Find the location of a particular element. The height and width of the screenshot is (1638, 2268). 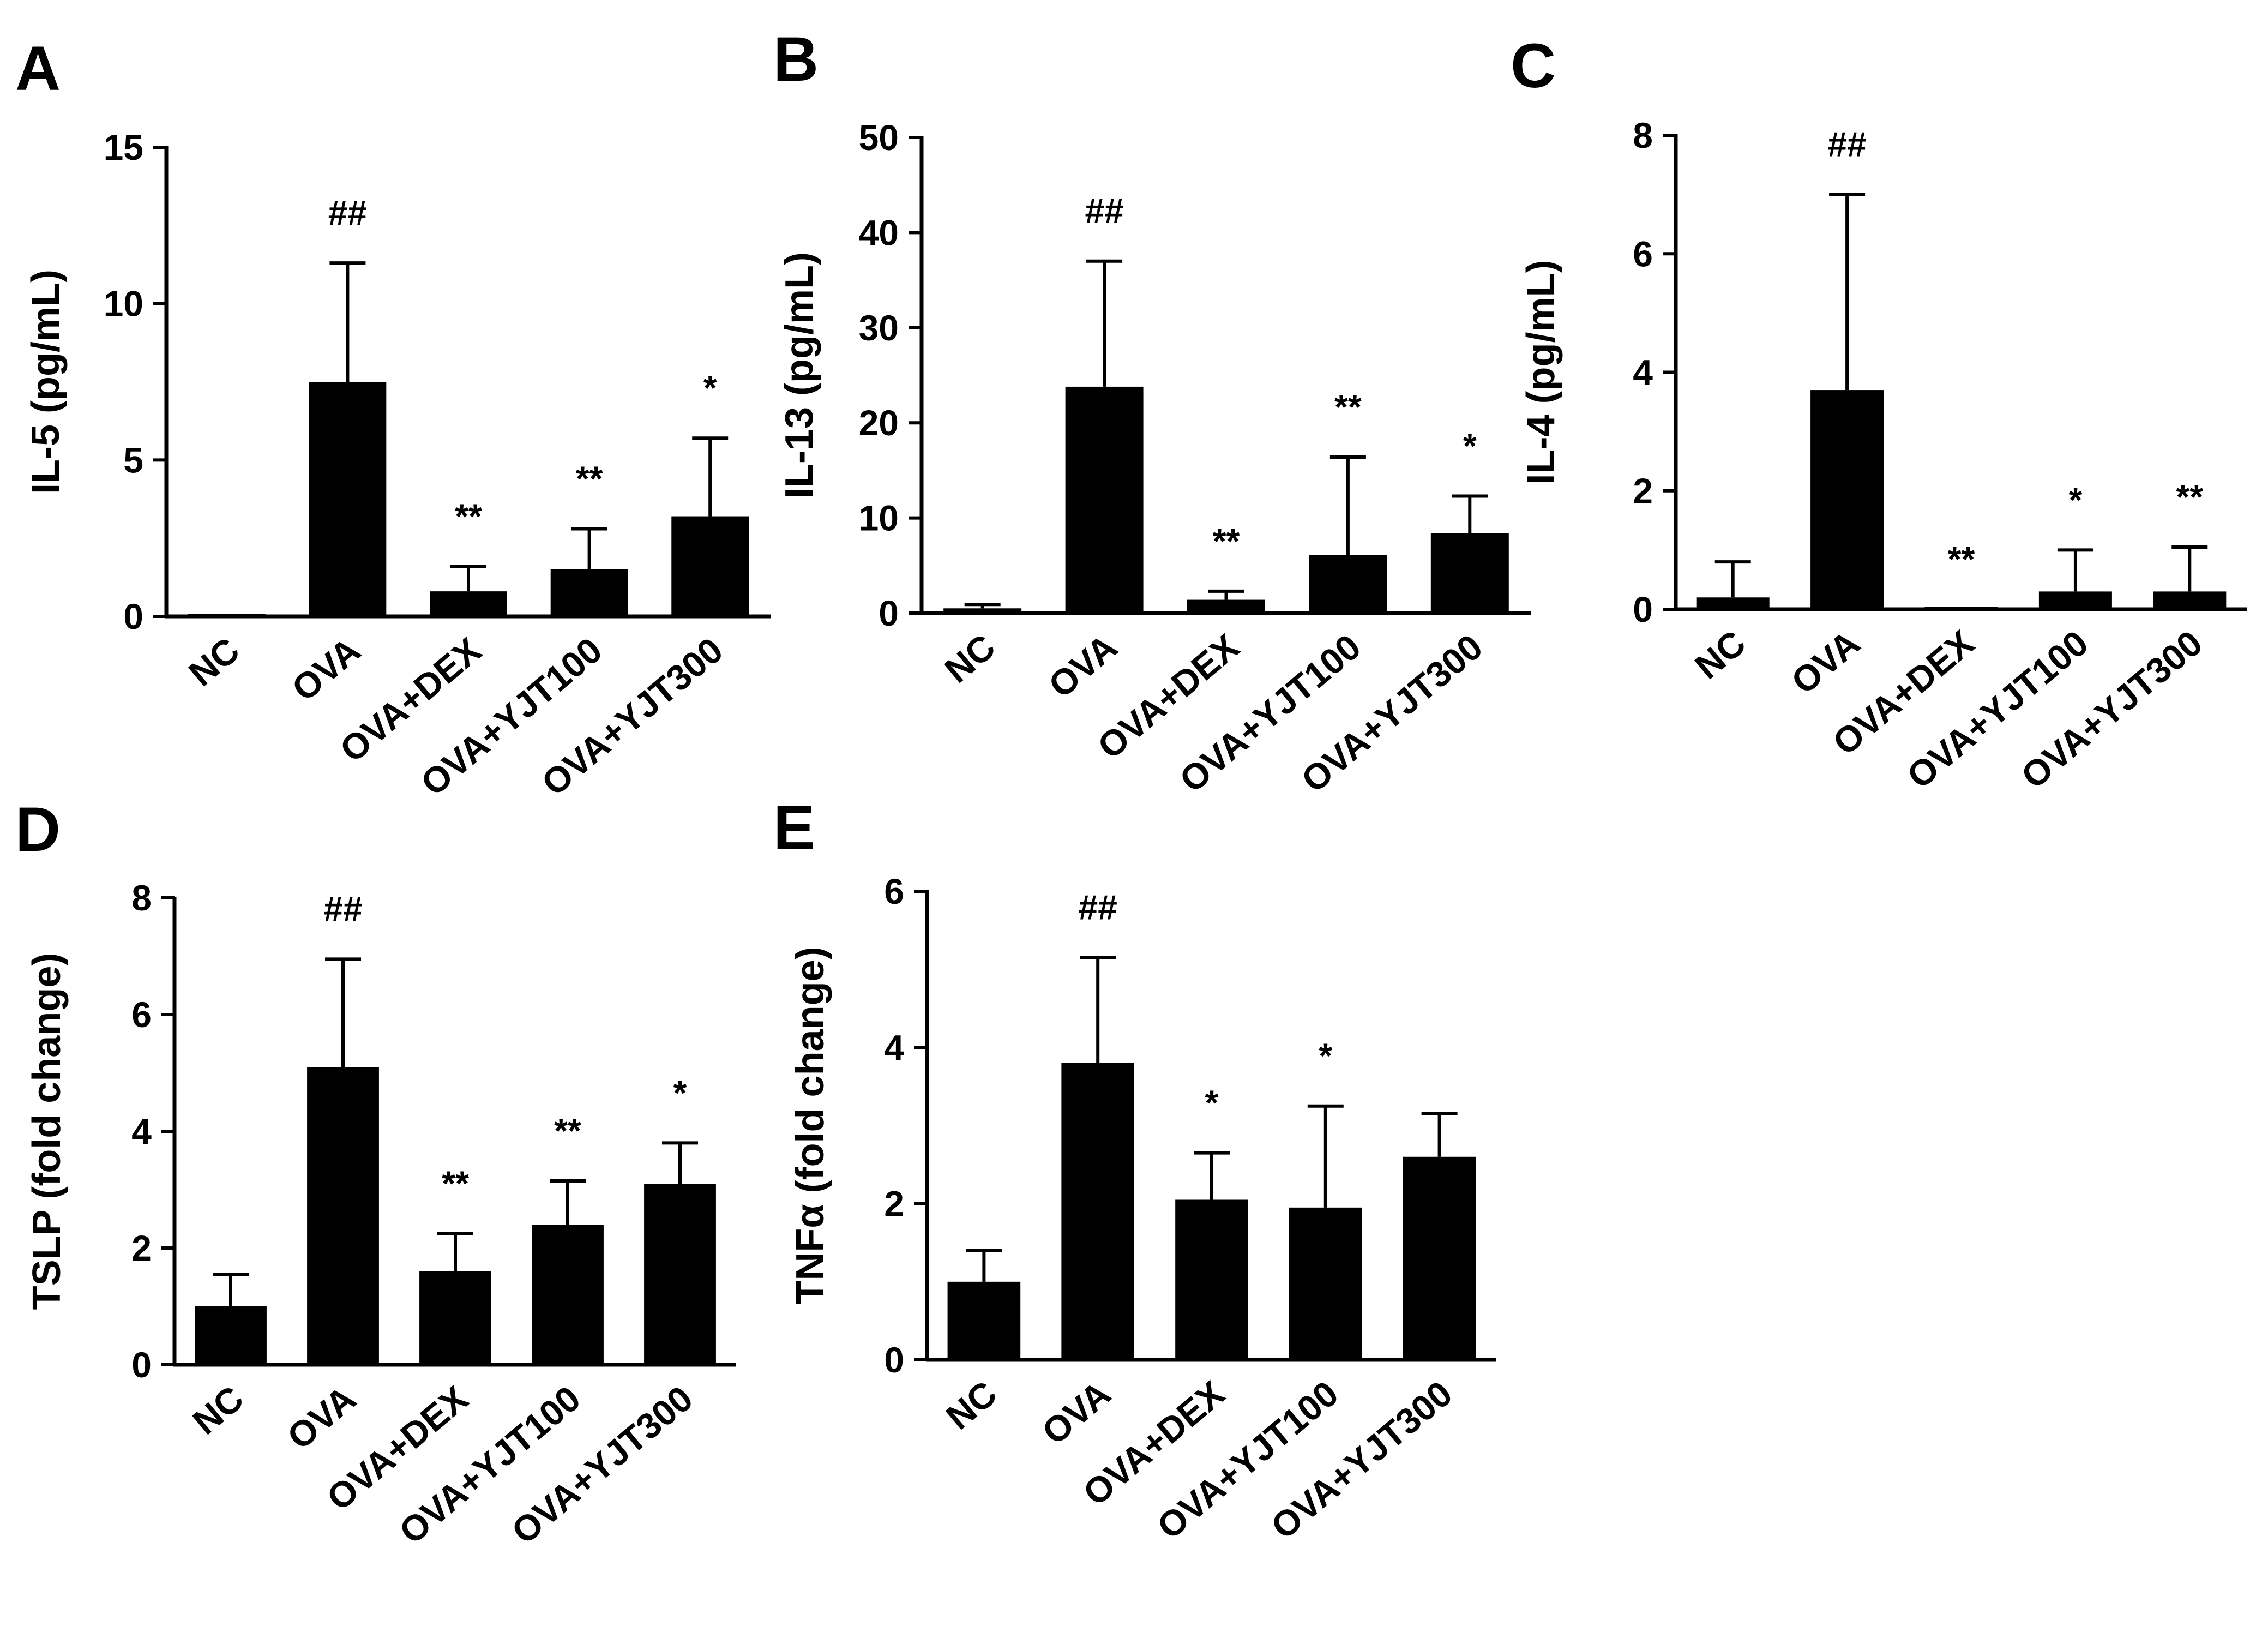

panel-b-y-tick-label: 50 is located at coordinates (879, 137).